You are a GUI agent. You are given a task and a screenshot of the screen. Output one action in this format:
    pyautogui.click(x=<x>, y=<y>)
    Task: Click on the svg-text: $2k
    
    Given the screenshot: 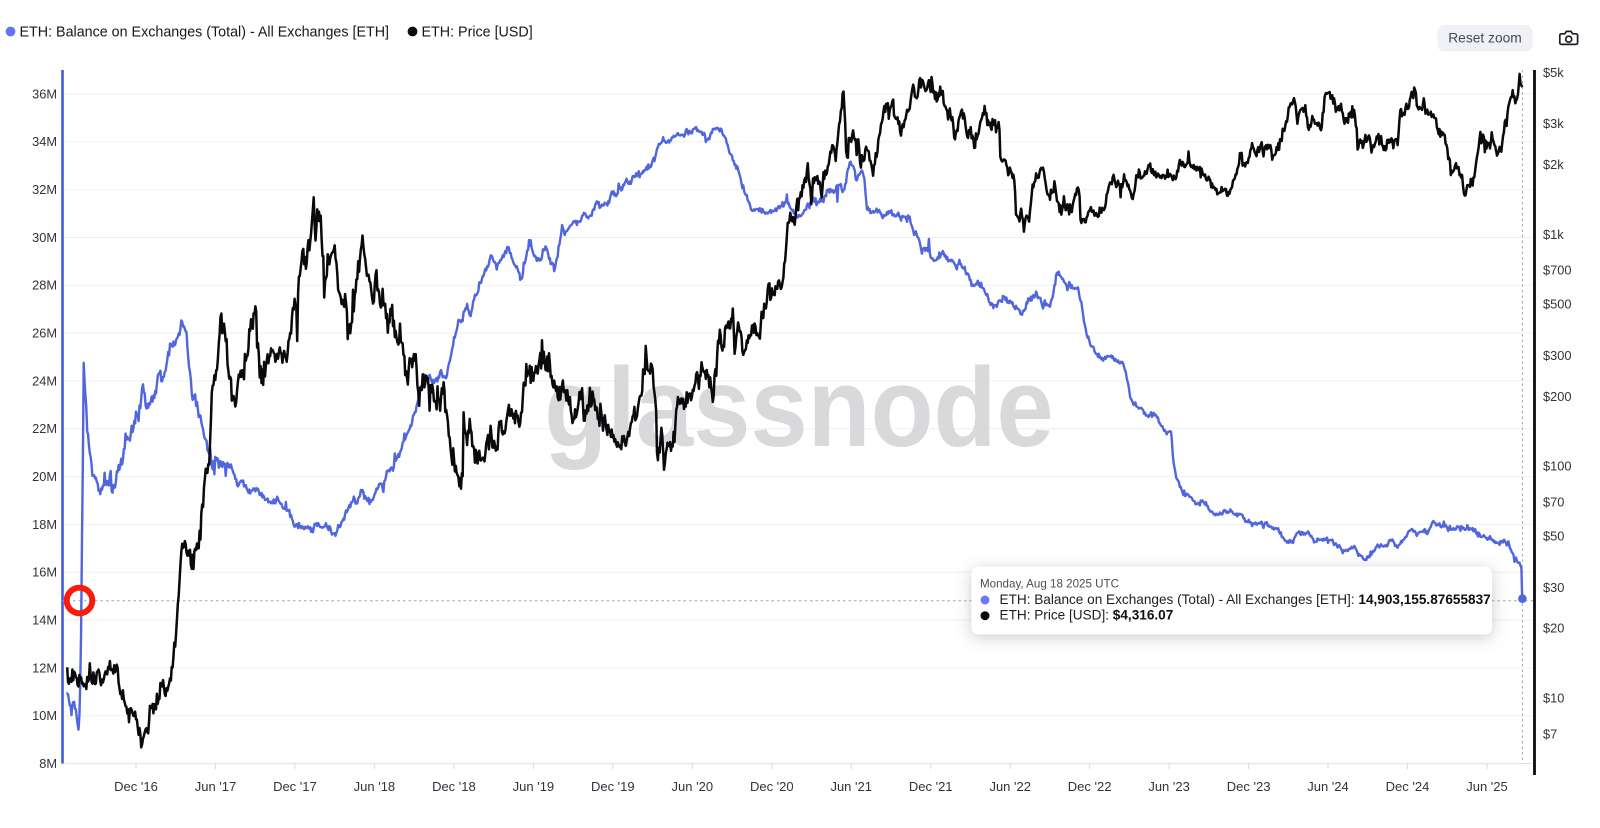 What is the action you would take?
    pyautogui.click(x=1553, y=164)
    